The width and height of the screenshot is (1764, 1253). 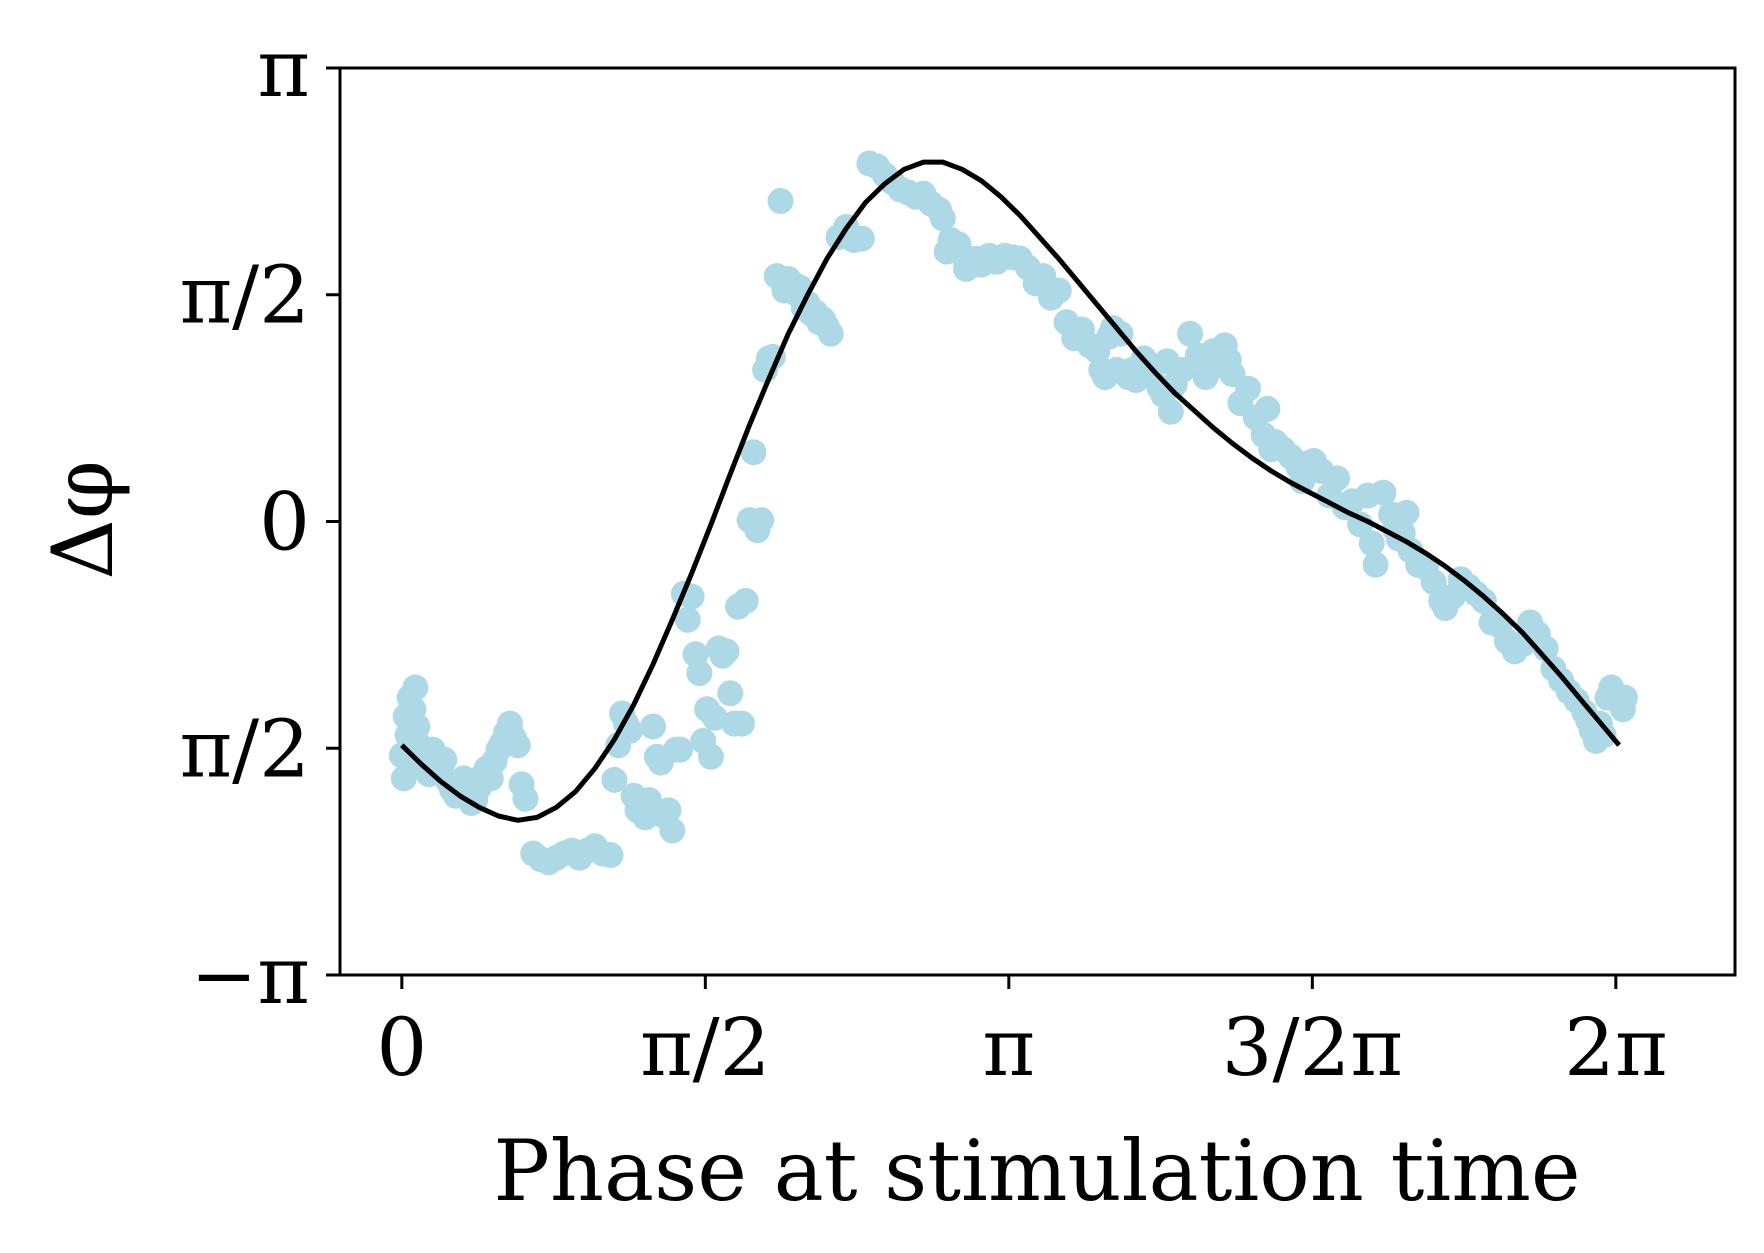 I want to click on x-tick-label: π/2, so click(x=705, y=1047).